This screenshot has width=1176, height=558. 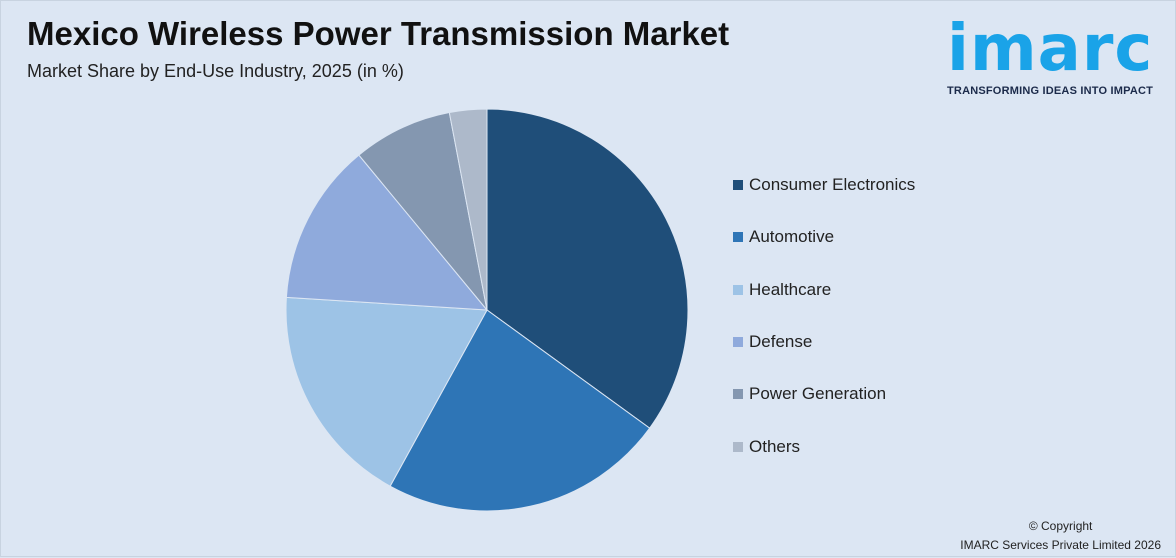 What do you see at coordinates (781, 342) in the screenshot?
I see `legend-label: Defense` at bounding box center [781, 342].